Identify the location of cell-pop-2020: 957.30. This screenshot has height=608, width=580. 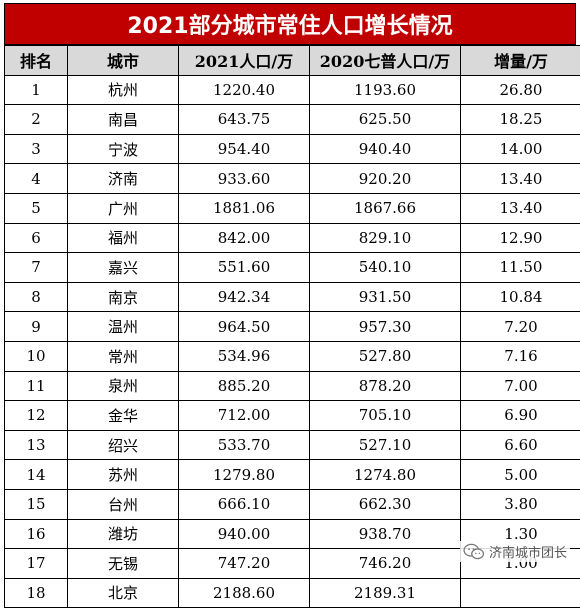
(385, 327).